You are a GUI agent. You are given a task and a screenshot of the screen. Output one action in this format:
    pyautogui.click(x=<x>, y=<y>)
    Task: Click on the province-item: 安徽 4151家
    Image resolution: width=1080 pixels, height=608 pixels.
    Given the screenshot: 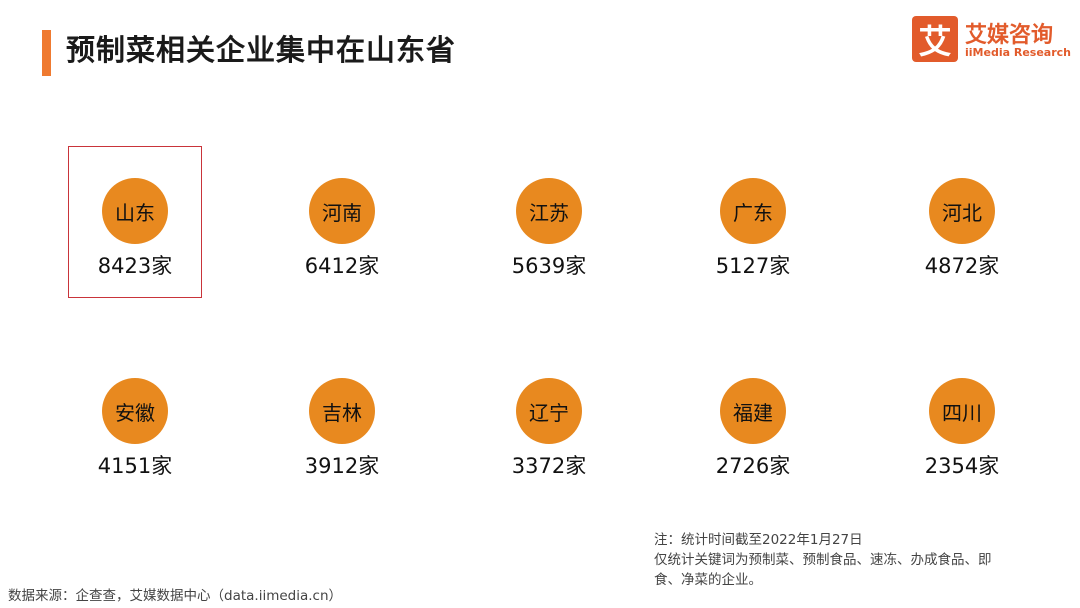 What is the action you would take?
    pyautogui.click(x=135, y=438)
    